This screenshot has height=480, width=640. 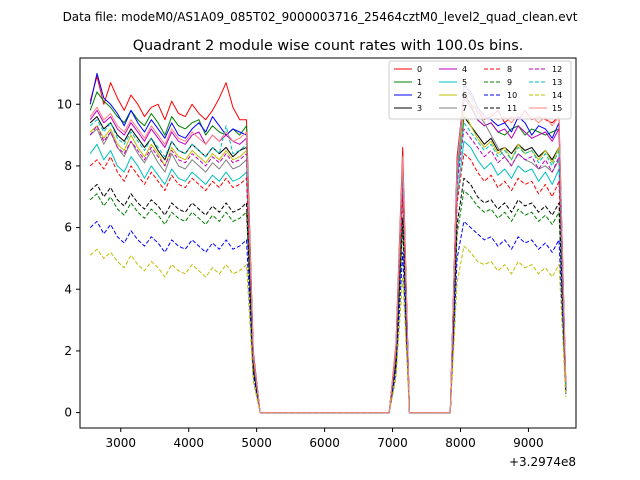 I want to click on x-tick-label: 5000, so click(x=256, y=443).